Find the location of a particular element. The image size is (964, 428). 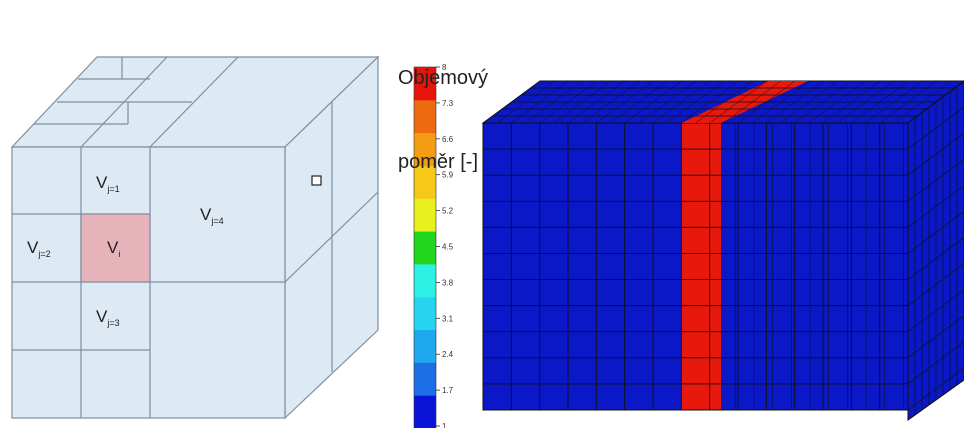

cell-label-i: Vi is located at coordinates (113, 248).